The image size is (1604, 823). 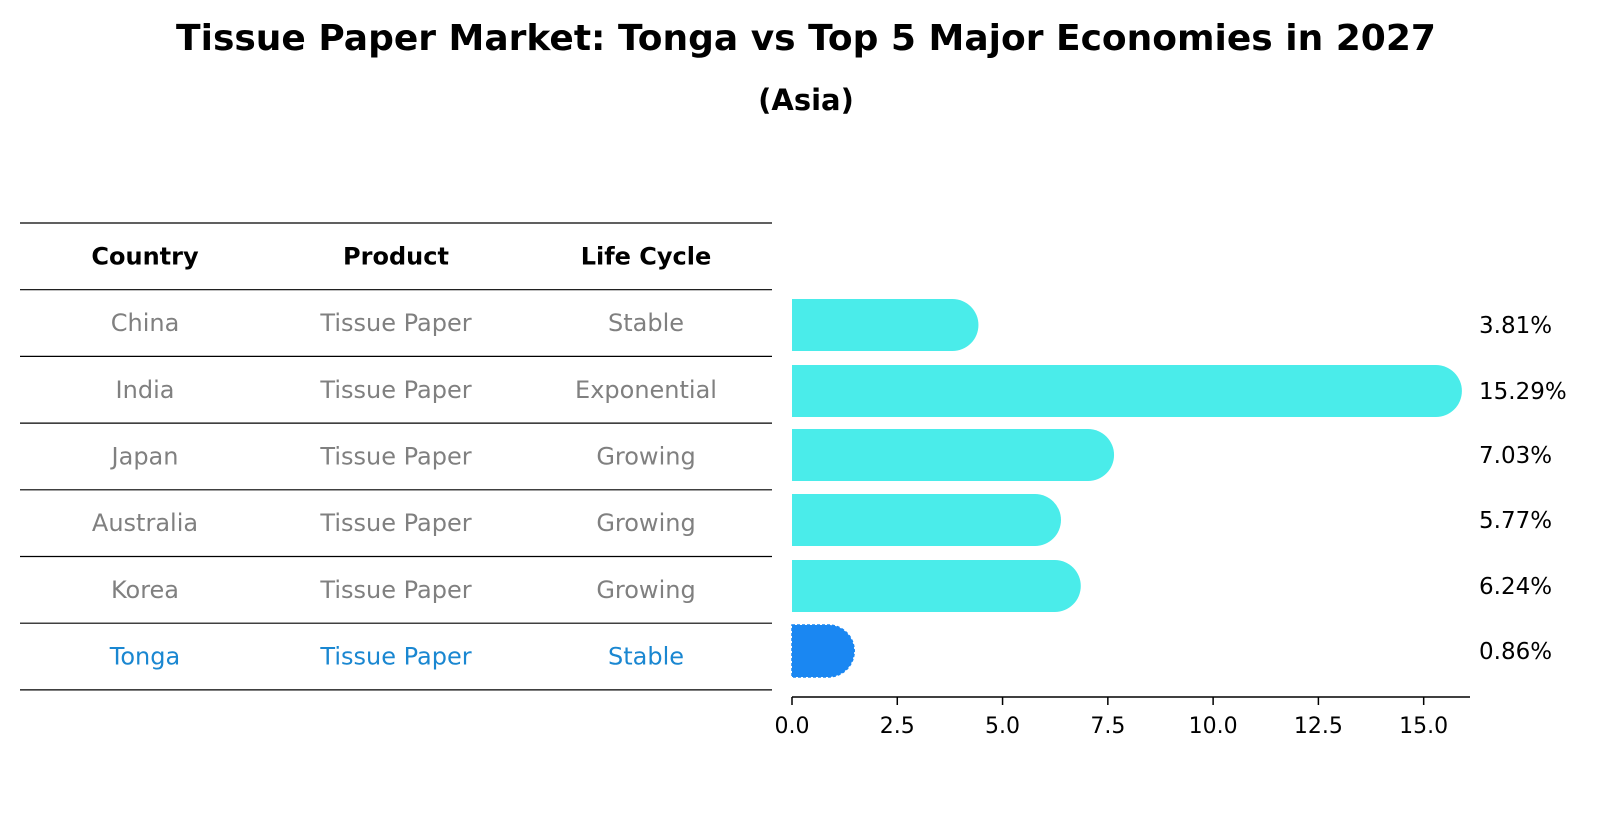 What do you see at coordinates (646, 256) in the screenshot?
I see `life-cycle-header: Life Cycle` at bounding box center [646, 256].